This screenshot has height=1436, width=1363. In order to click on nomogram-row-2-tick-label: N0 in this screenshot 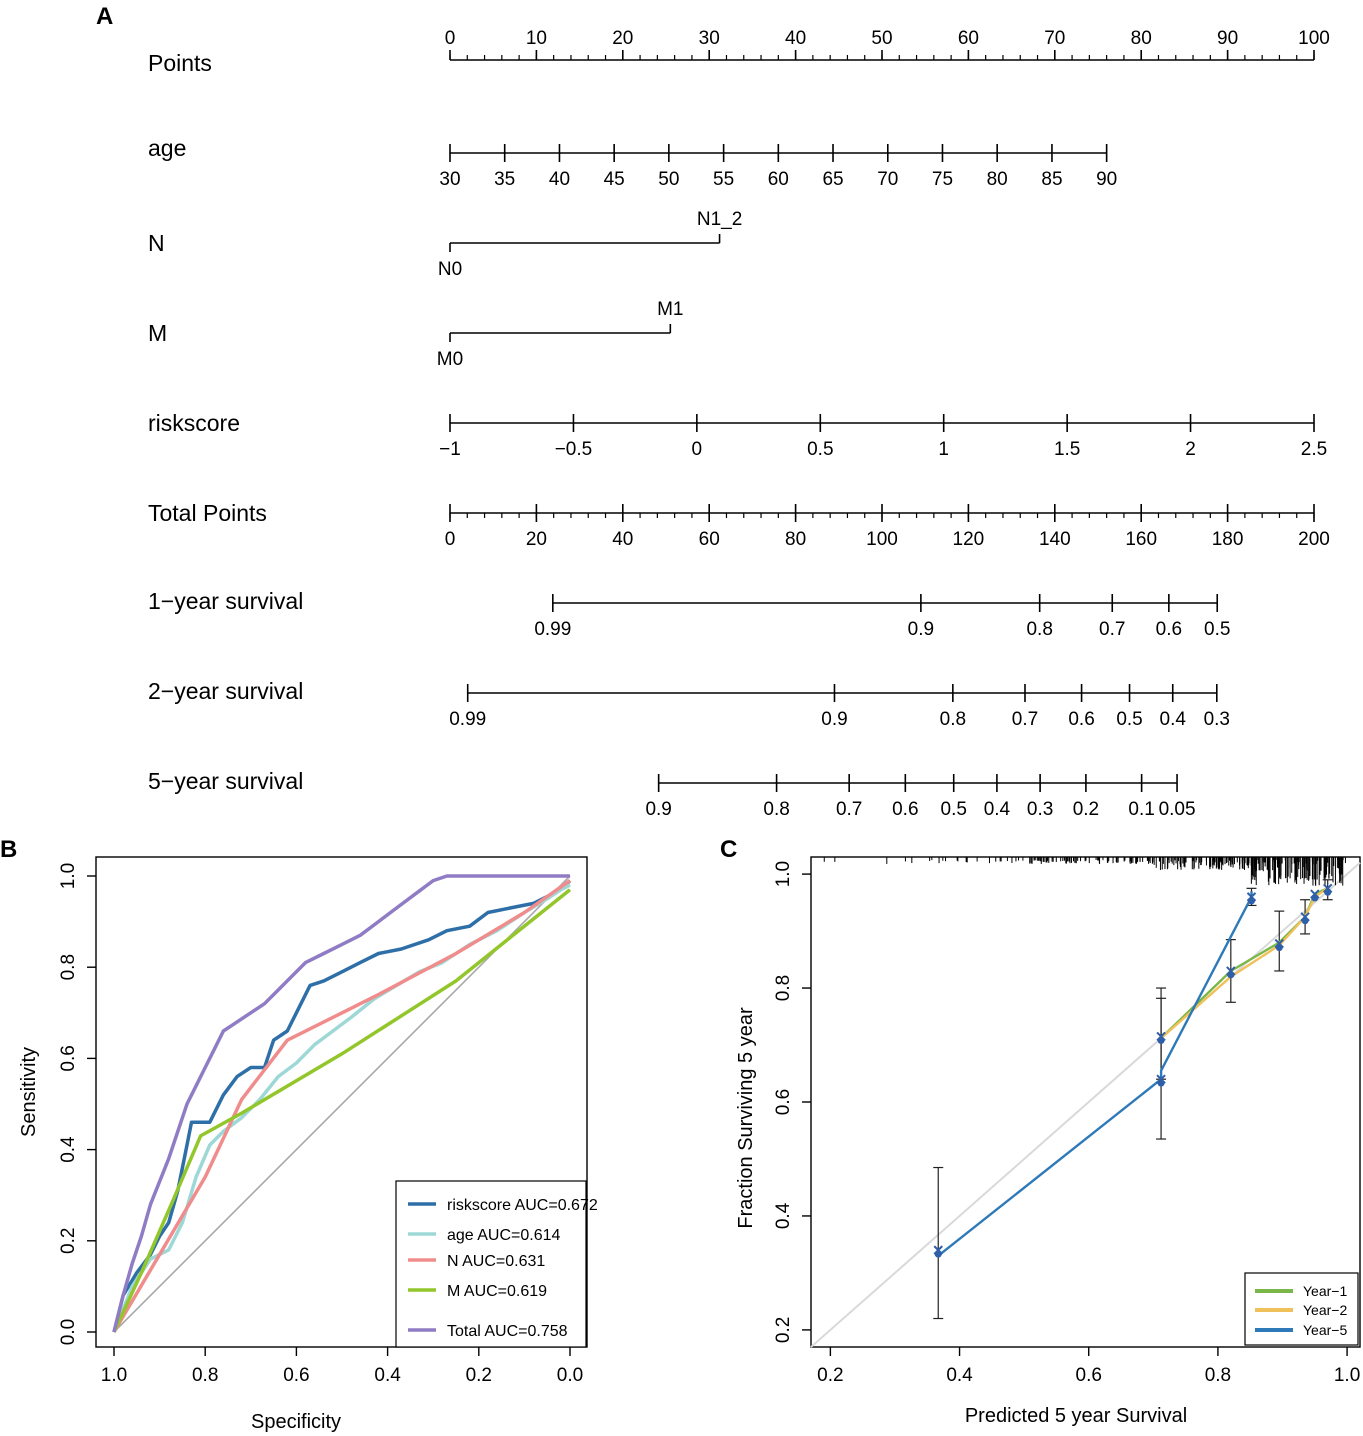, I will do `click(450, 269)`.